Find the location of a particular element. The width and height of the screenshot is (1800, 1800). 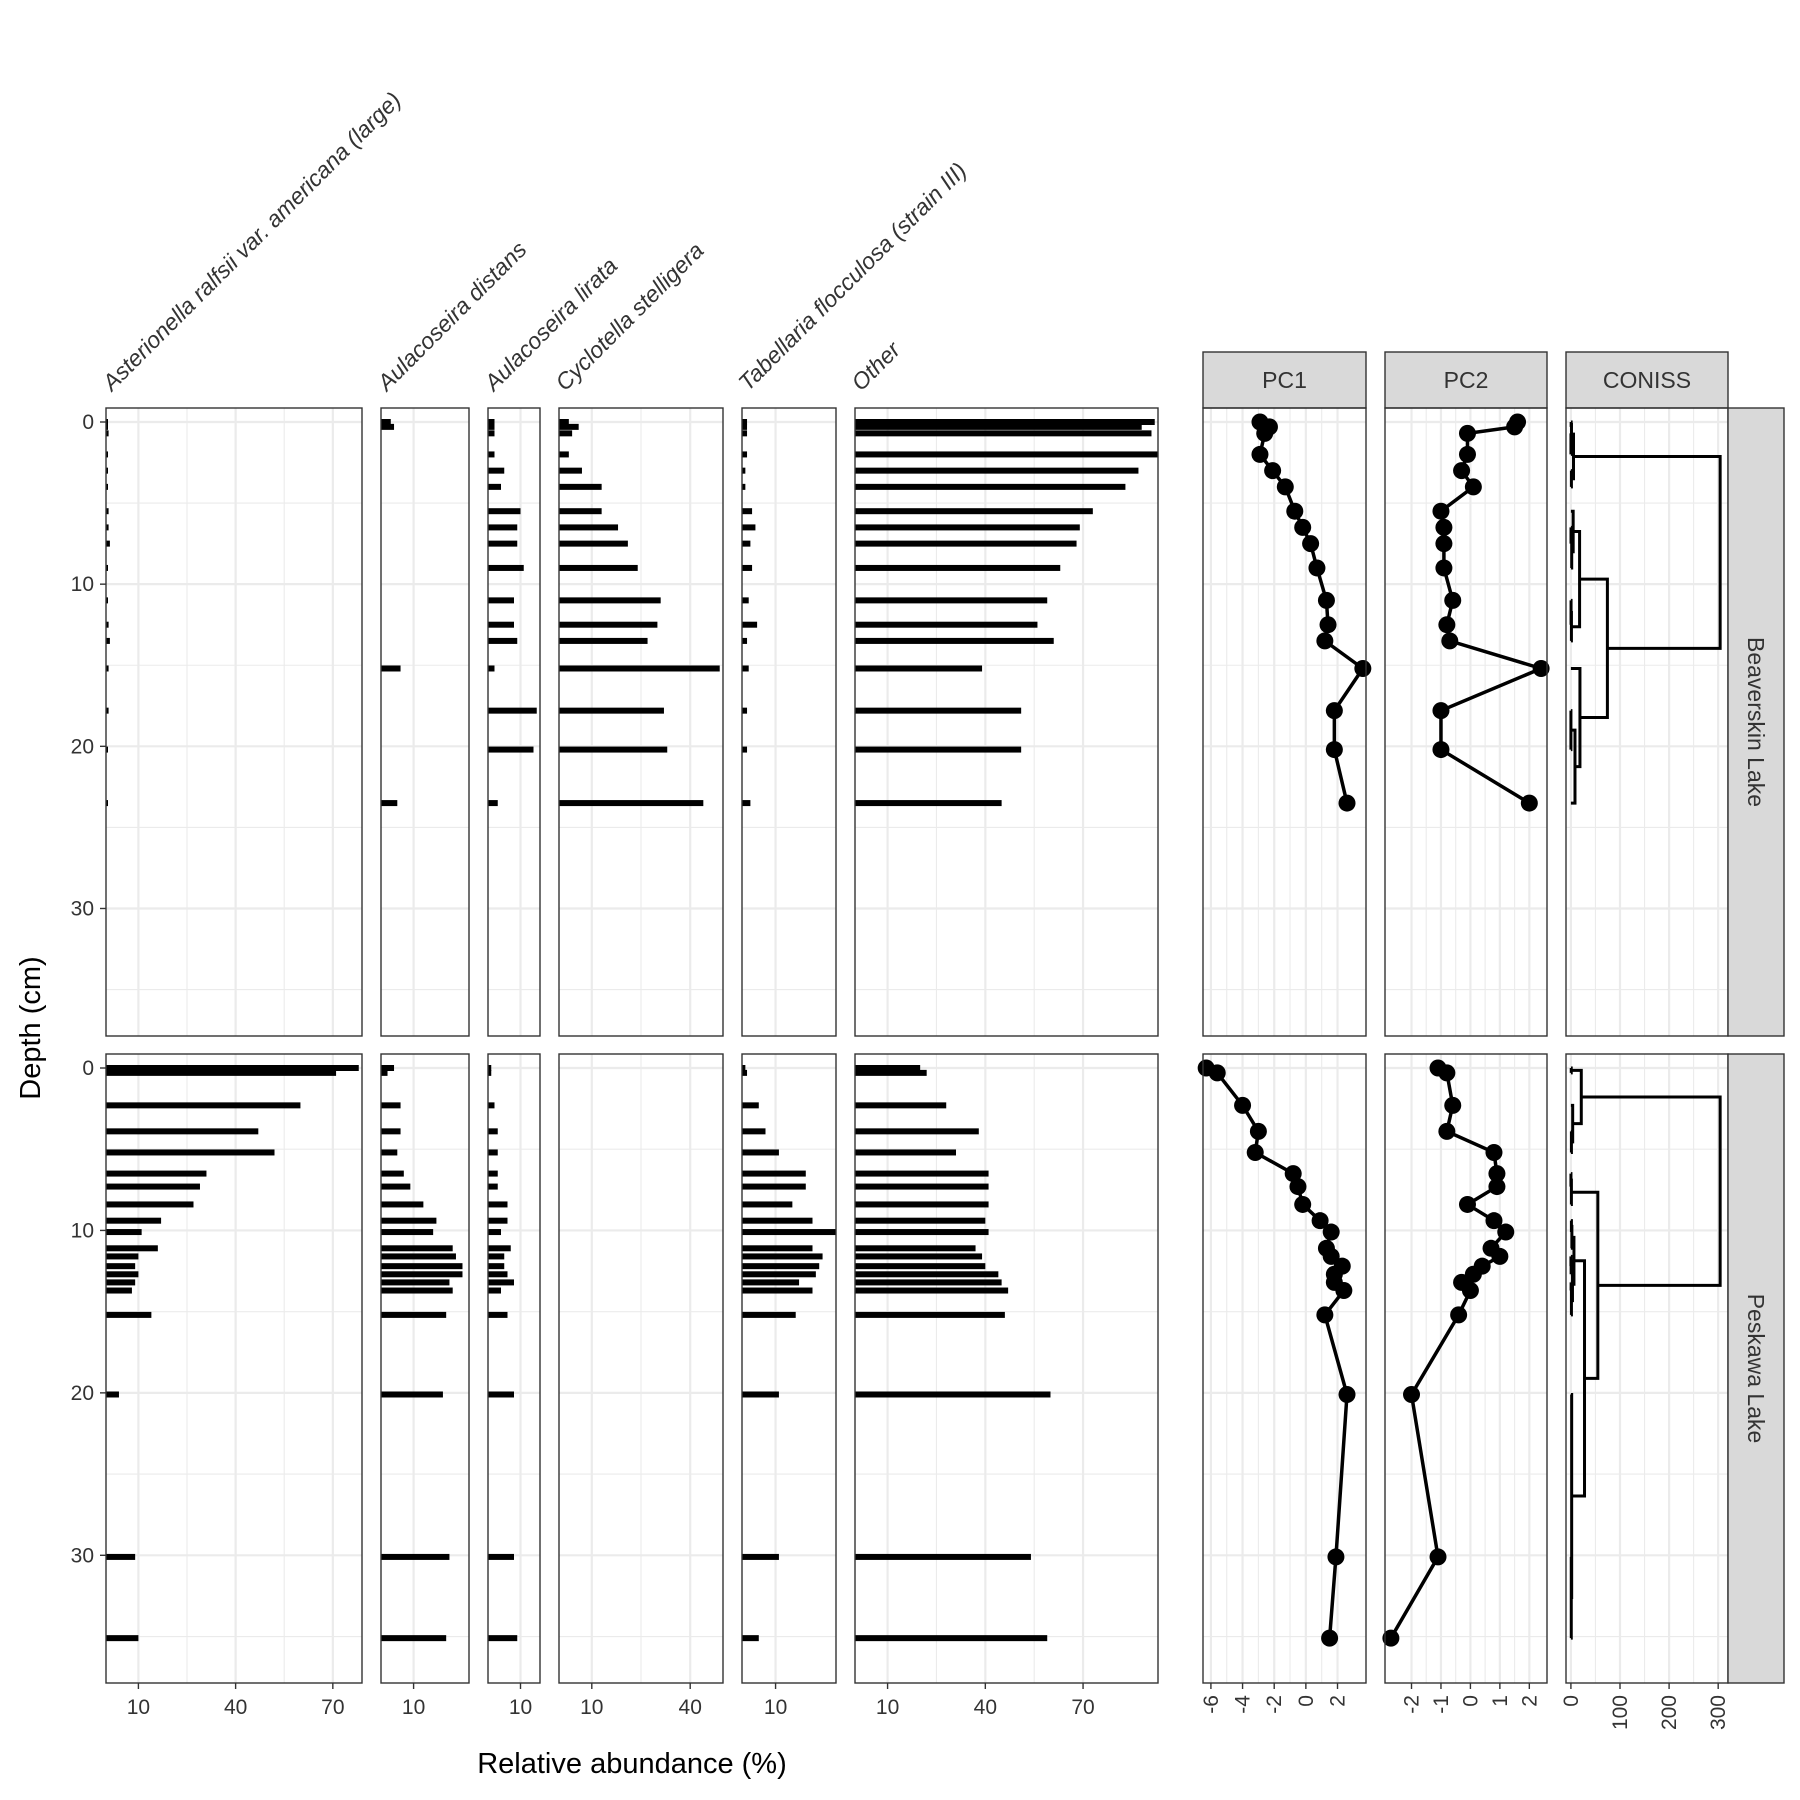

panel-tabellaria-flocculosa-strain-iii-peskawa-lake-border is located at coordinates (789, 1368).